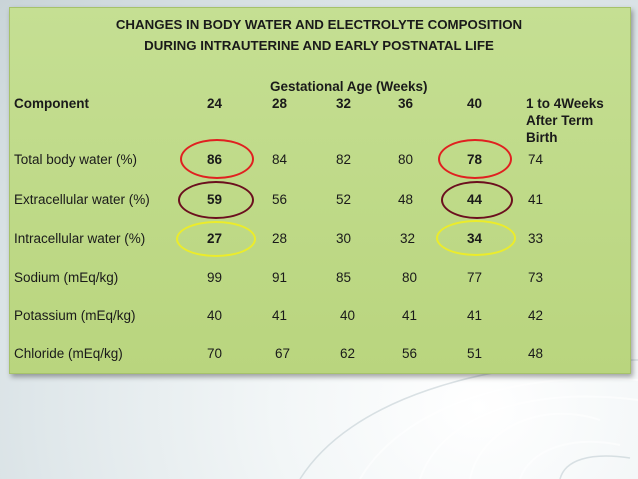  I want to click on row-label-sodium: Sodium (mEq/kg), so click(66, 277).